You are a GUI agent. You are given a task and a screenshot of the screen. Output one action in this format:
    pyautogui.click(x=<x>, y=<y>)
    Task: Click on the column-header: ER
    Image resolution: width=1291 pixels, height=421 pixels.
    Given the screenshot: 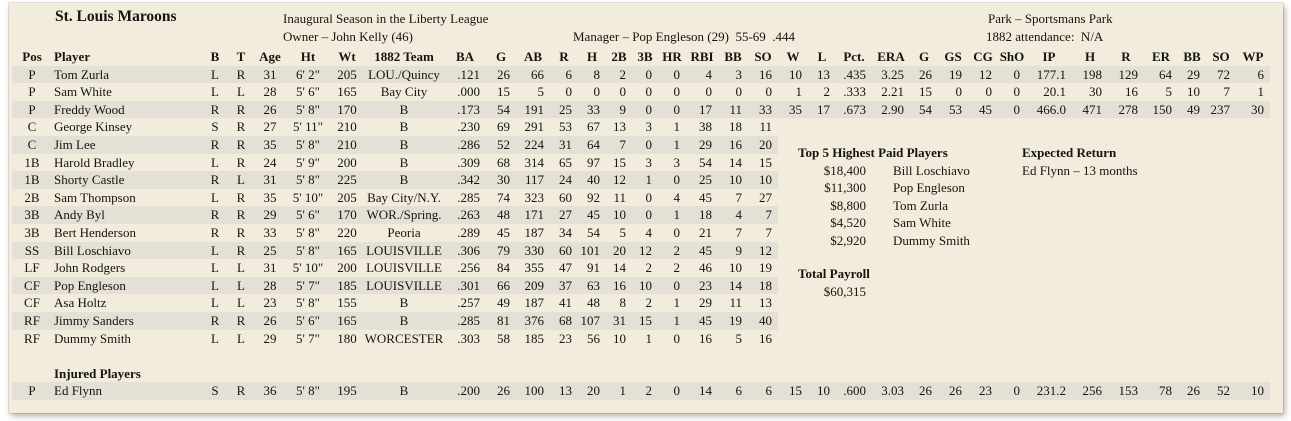 What is the action you would take?
    pyautogui.click(x=1161, y=56)
    